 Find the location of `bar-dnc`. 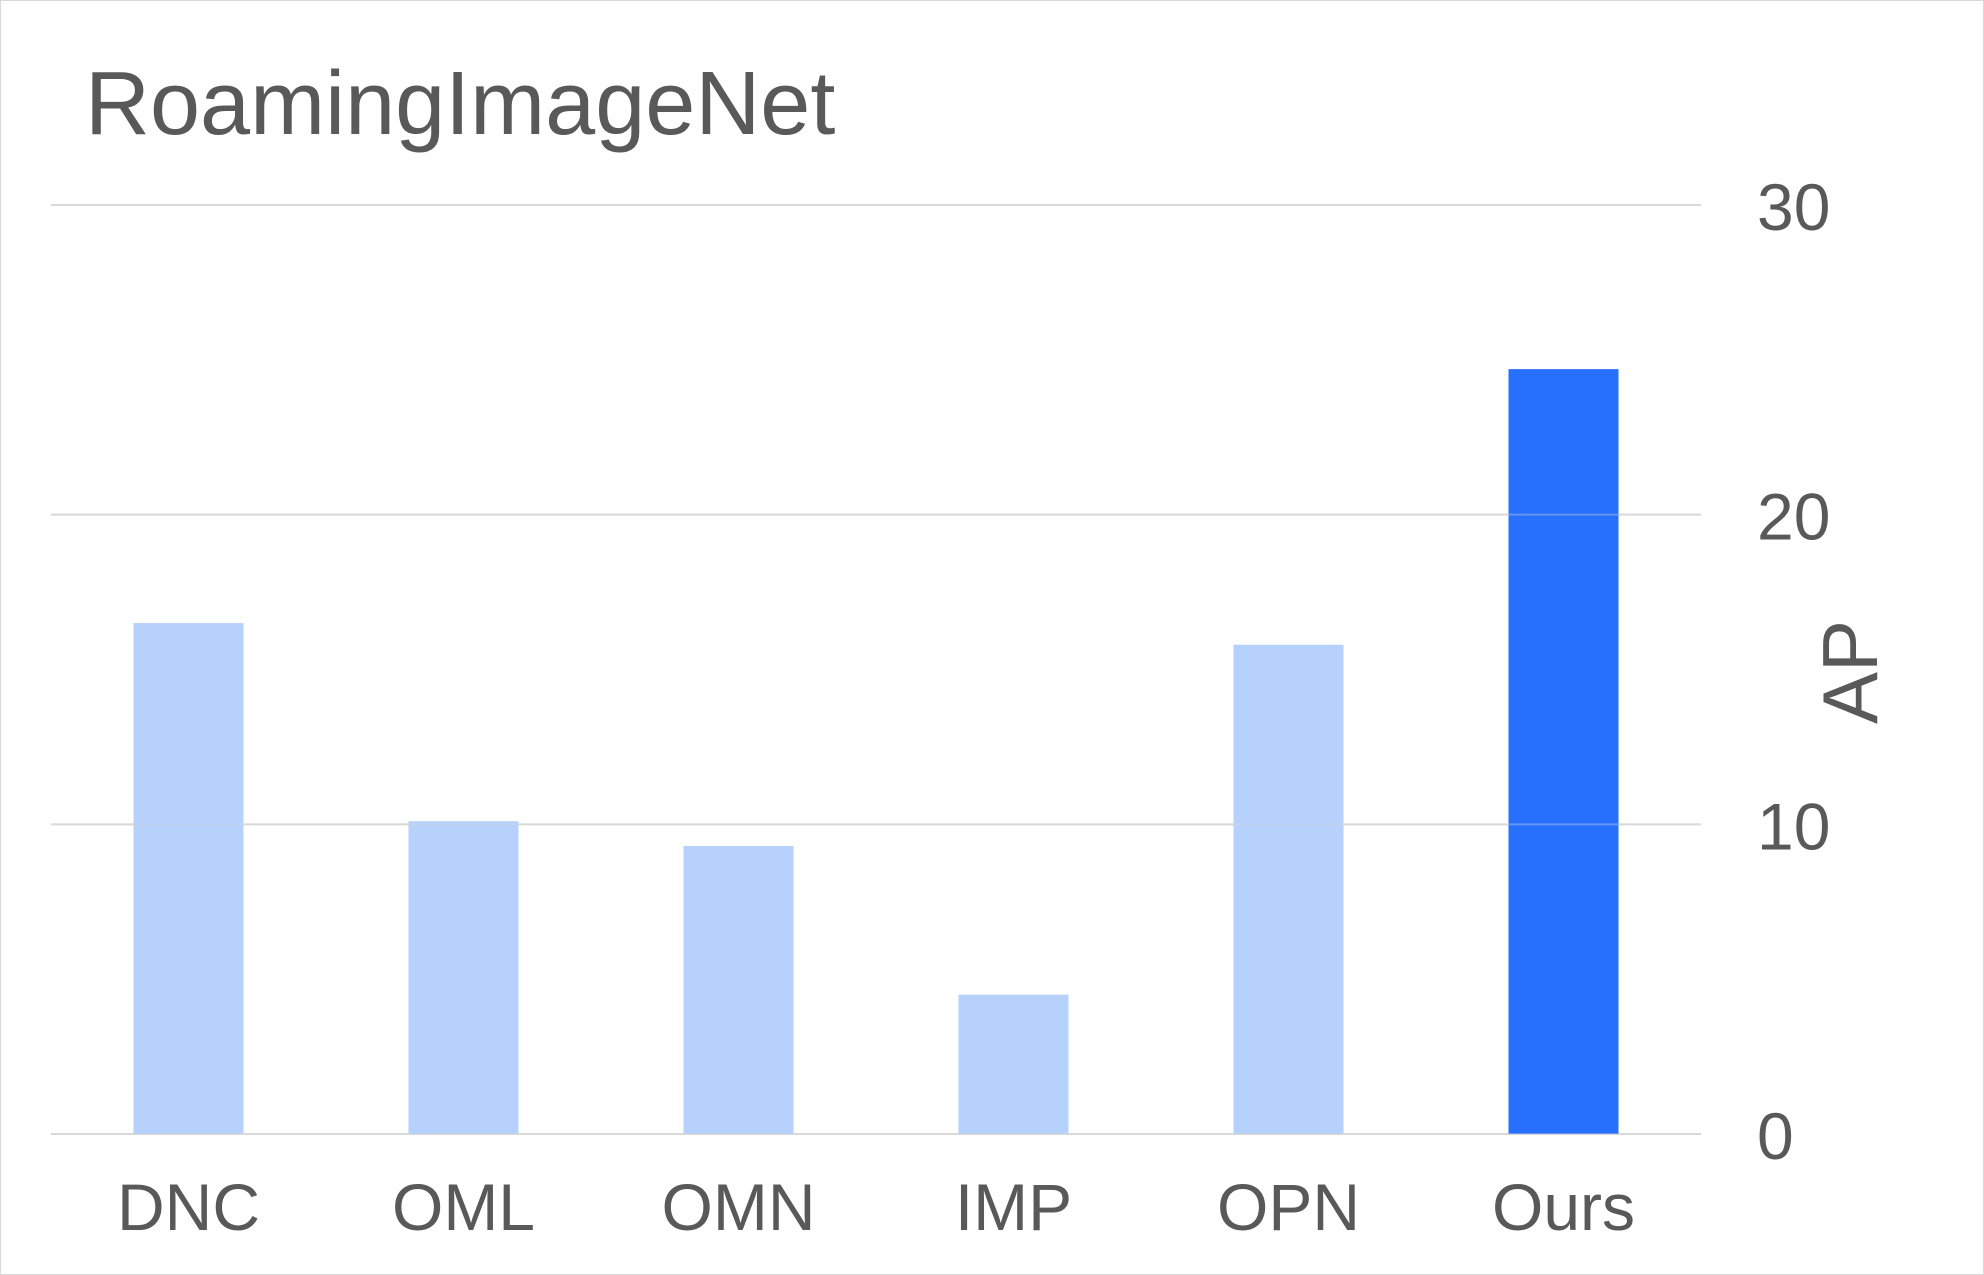

bar-dnc is located at coordinates (188, 878).